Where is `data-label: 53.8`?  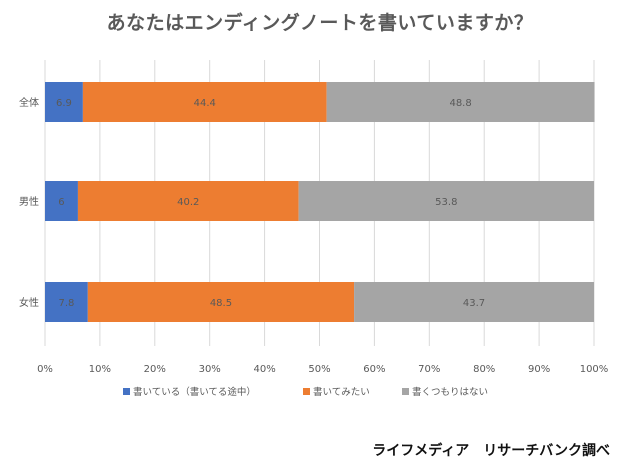
data-label: 53.8 is located at coordinates (446, 202).